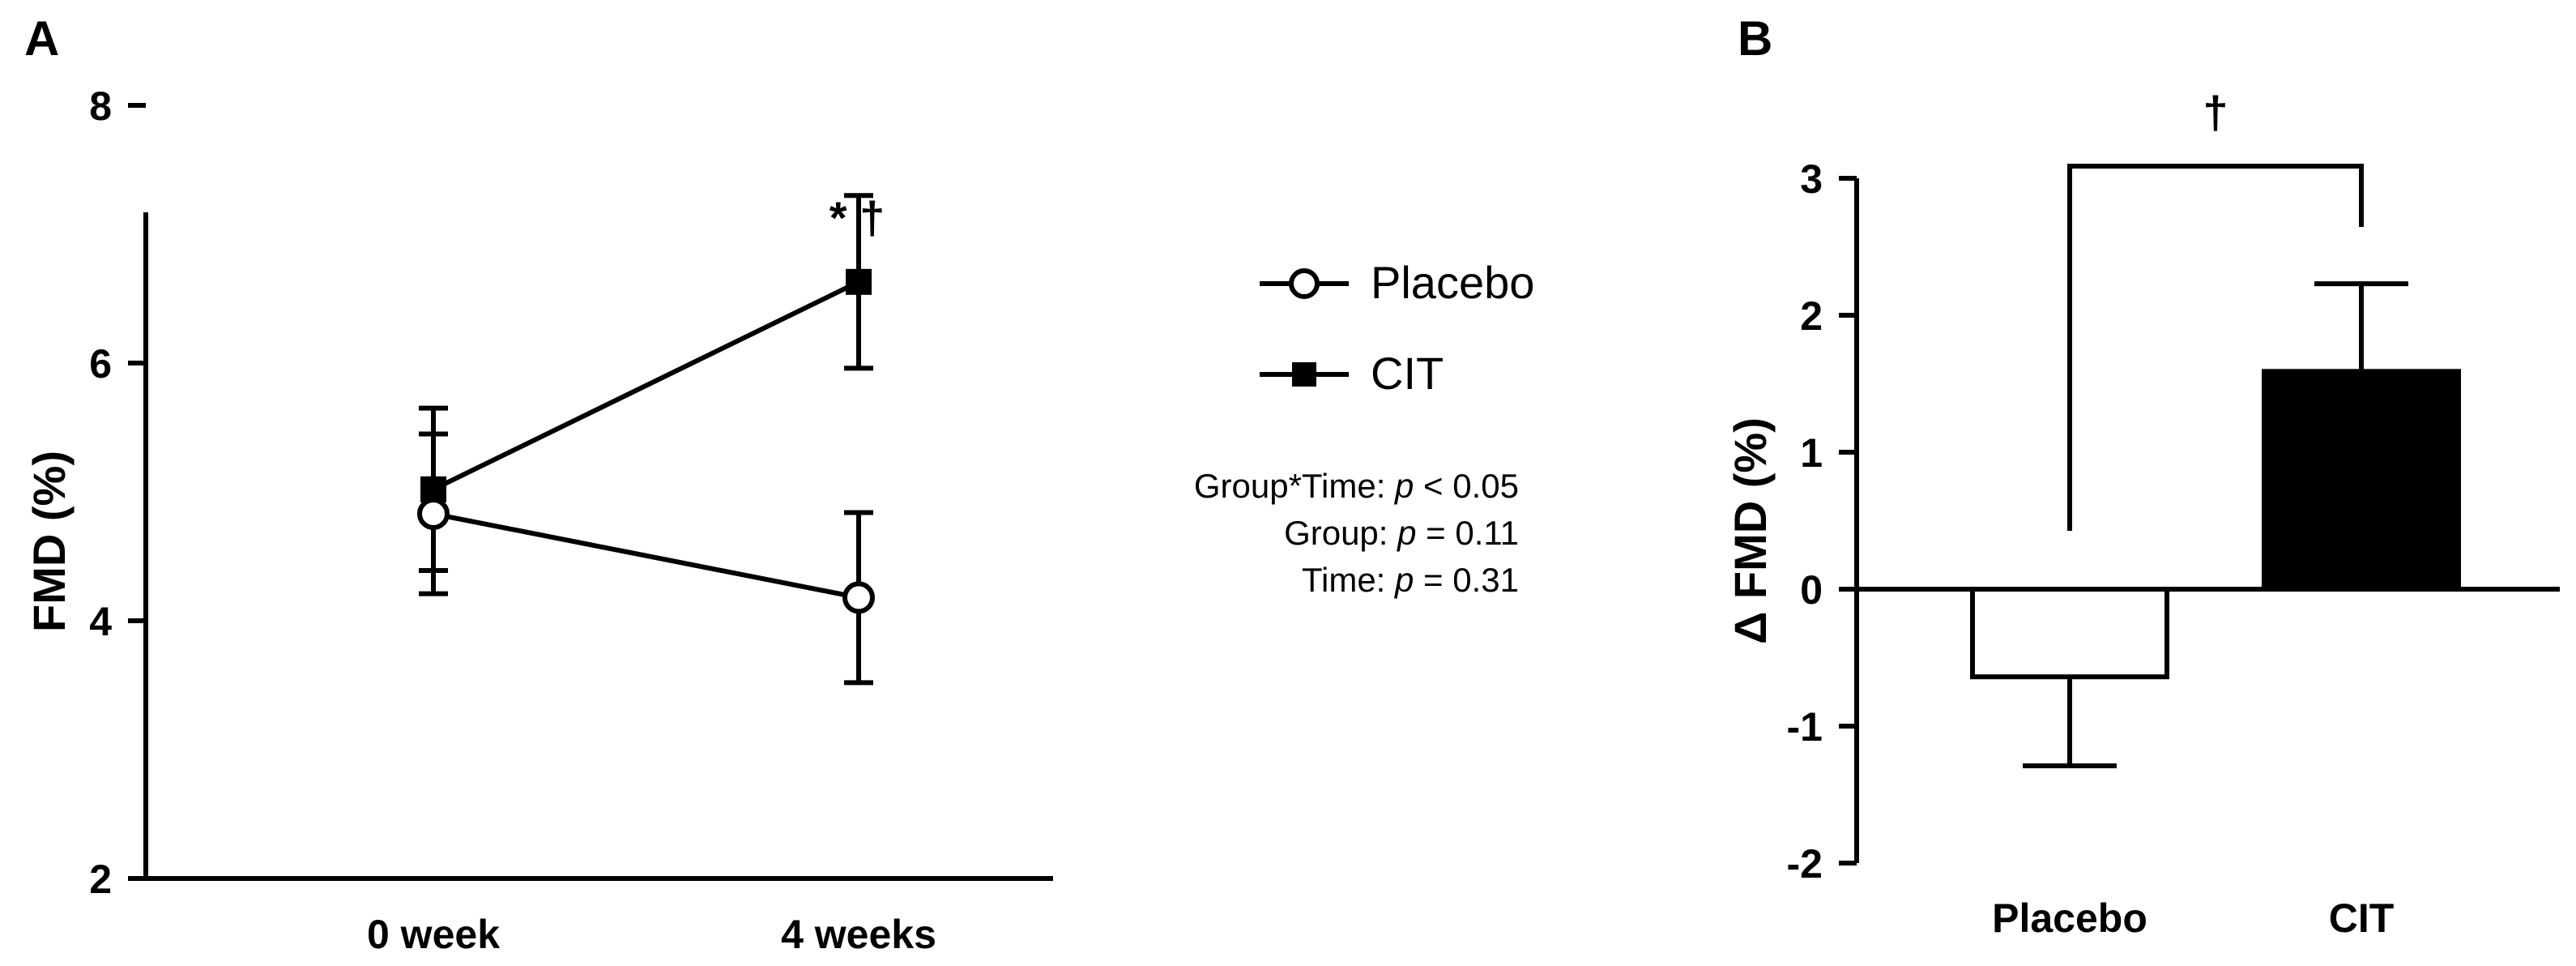 The width and height of the screenshot is (2576, 966). I want to click on stat-value-time: = 0.31, so click(1466, 580).